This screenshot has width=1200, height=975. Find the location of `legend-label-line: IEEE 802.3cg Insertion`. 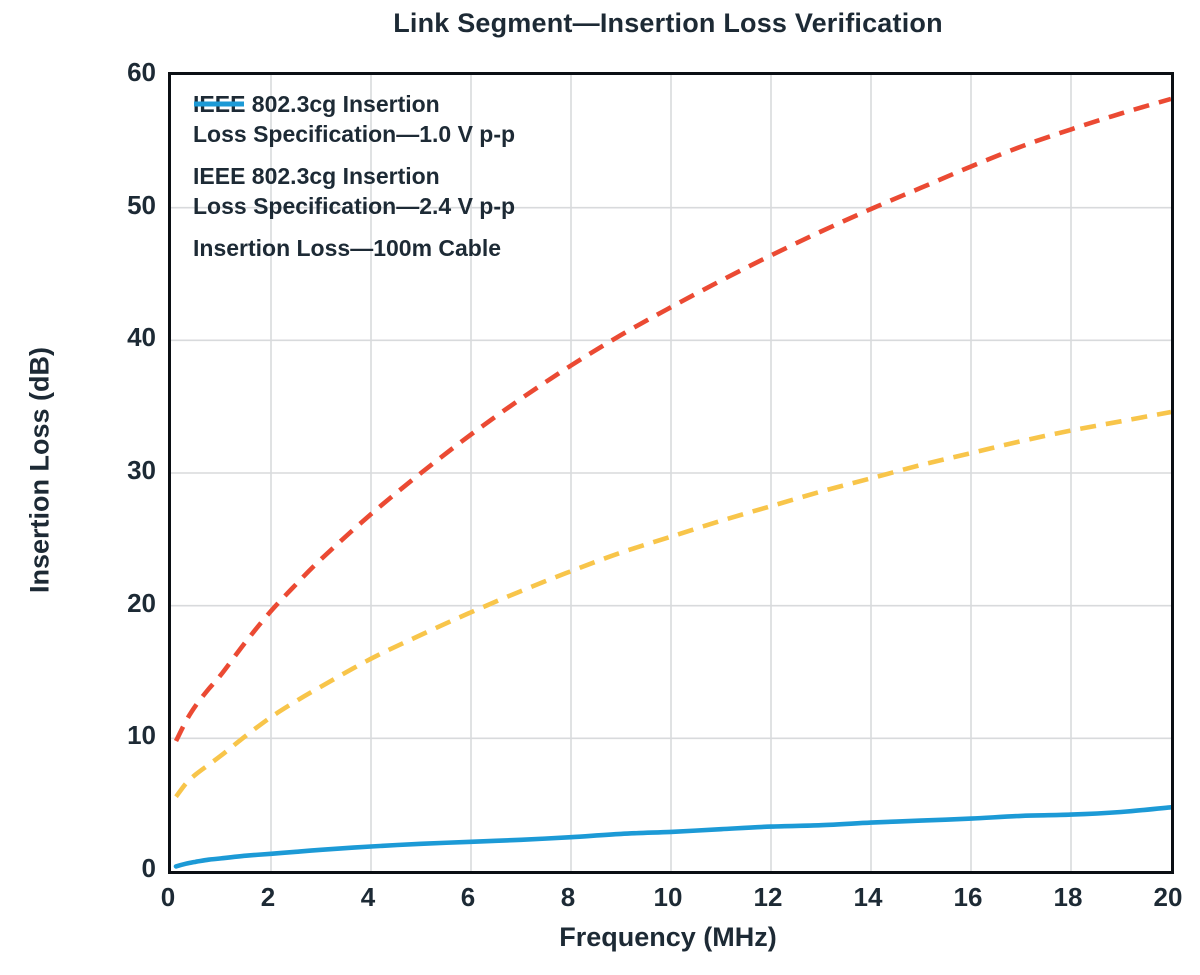

legend-label-line: IEEE 802.3cg Insertion is located at coordinates (316, 176).